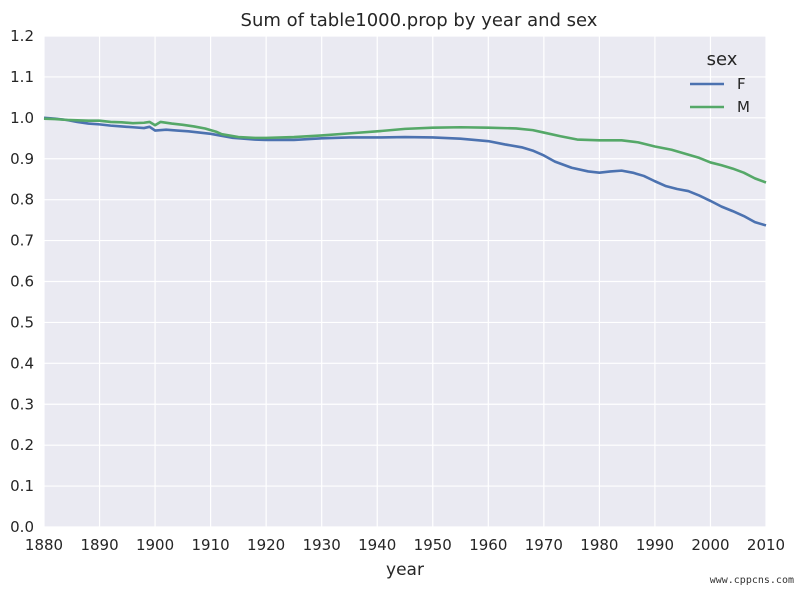 This screenshot has width=800, height=589. What do you see at coordinates (544, 545) in the screenshot?
I see `x-tick-label: 1970` at bounding box center [544, 545].